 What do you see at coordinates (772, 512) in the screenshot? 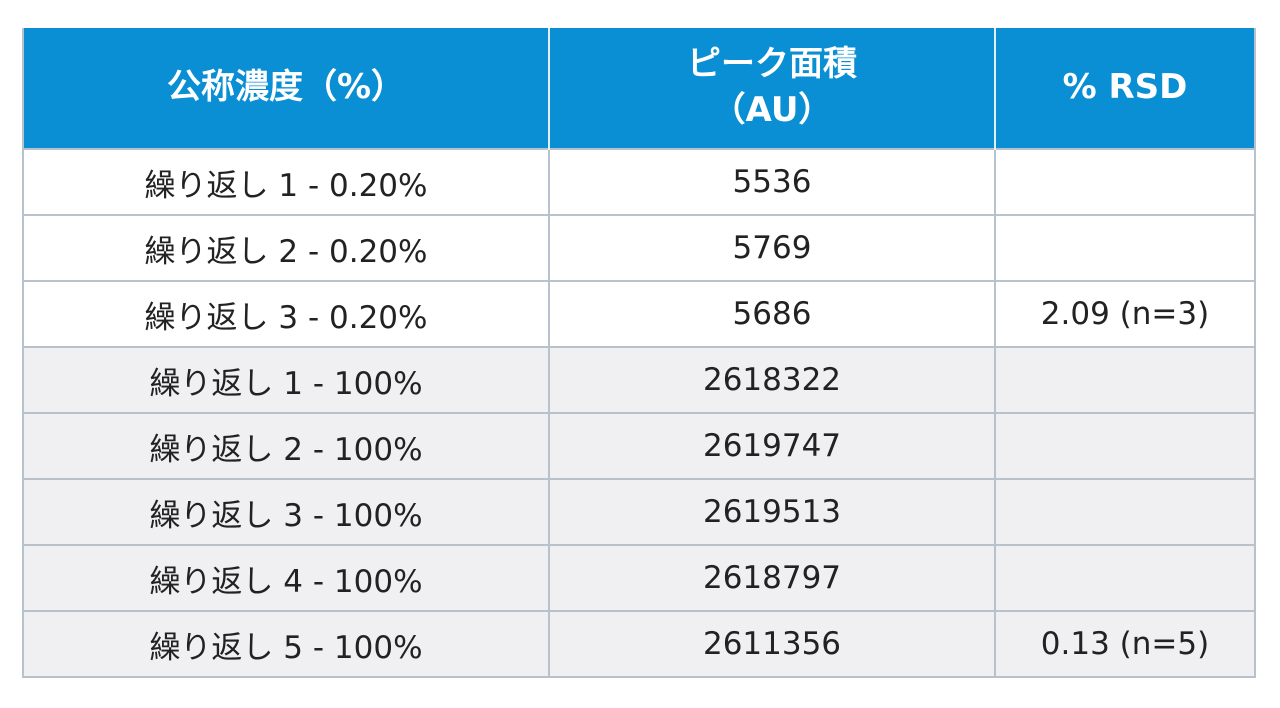
I see `cell-peak-area: 2619513` at bounding box center [772, 512].